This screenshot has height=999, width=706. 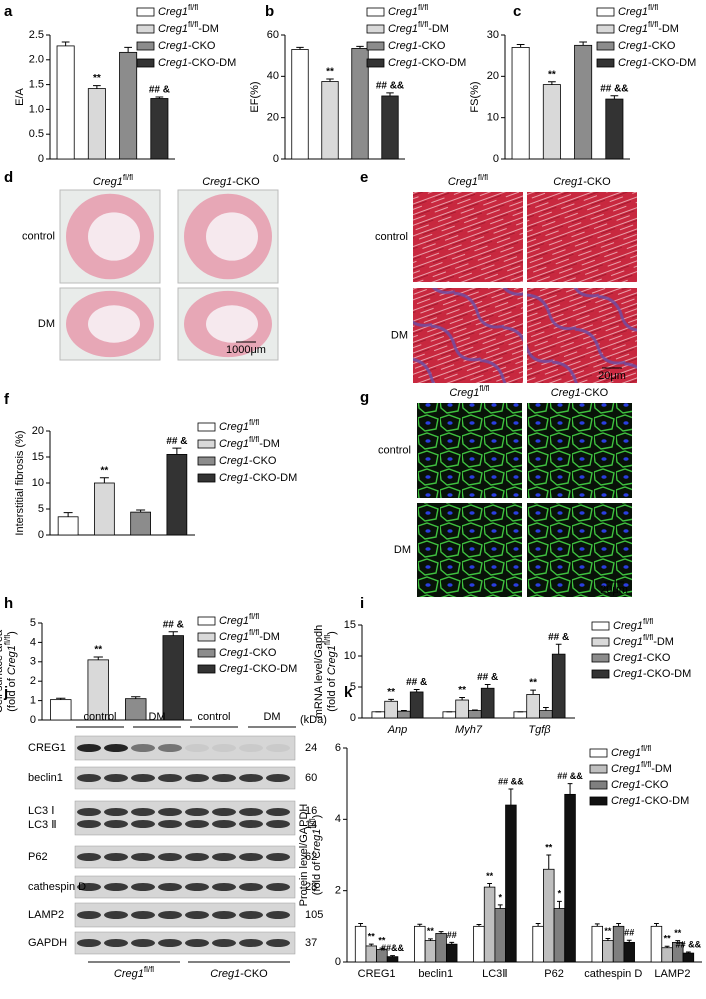 What do you see at coordinates (185, 818) in the screenshot?
I see `blot-strip` at bounding box center [185, 818].